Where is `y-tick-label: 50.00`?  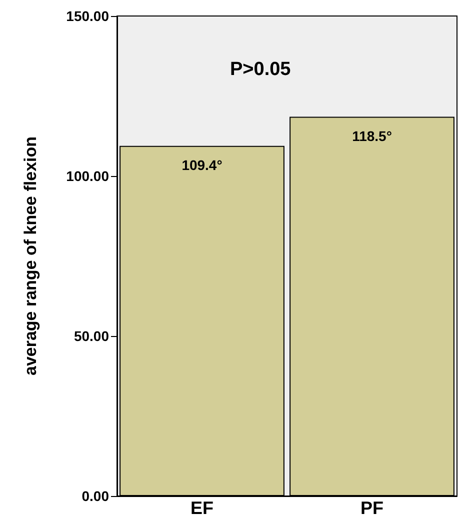 y-tick-label: 50.00 is located at coordinates (92, 336).